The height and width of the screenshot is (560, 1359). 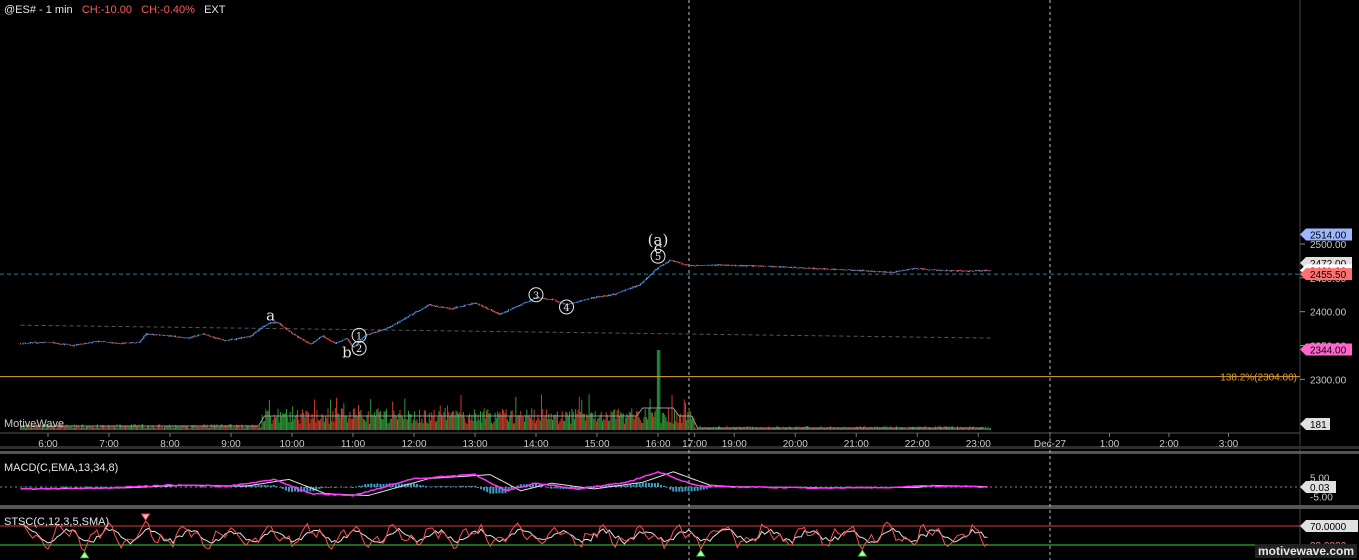 What do you see at coordinates (38, 10) in the screenshot?
I see `symbol-label: @ES# - 1 min` at bounding box center [38, 10].